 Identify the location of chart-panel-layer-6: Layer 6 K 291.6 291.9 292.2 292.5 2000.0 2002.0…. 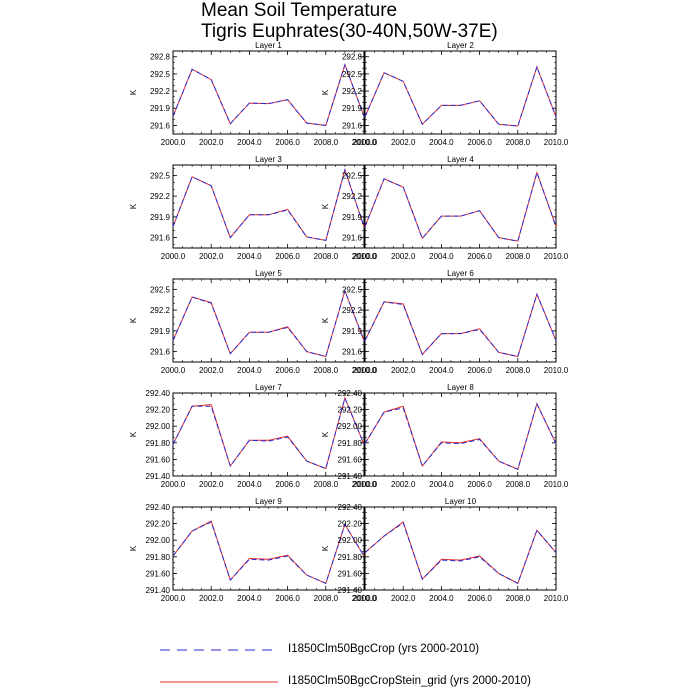
(445, 322).